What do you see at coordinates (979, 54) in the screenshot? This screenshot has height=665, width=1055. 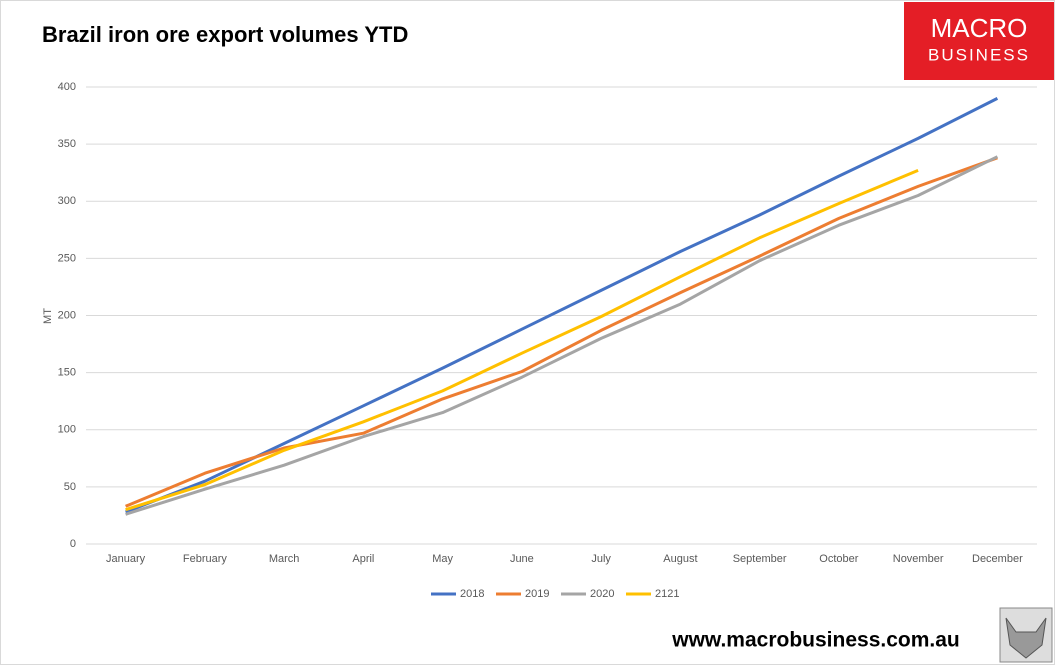 I see `logo-line2: BUSINESS` at bounding box center [979, 54].